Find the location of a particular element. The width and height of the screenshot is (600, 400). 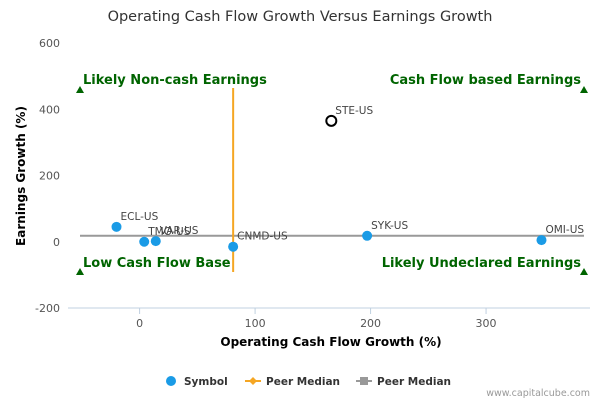

legend-item-peer-median-vertical: Peer Median is located at coordinates (292, 382).